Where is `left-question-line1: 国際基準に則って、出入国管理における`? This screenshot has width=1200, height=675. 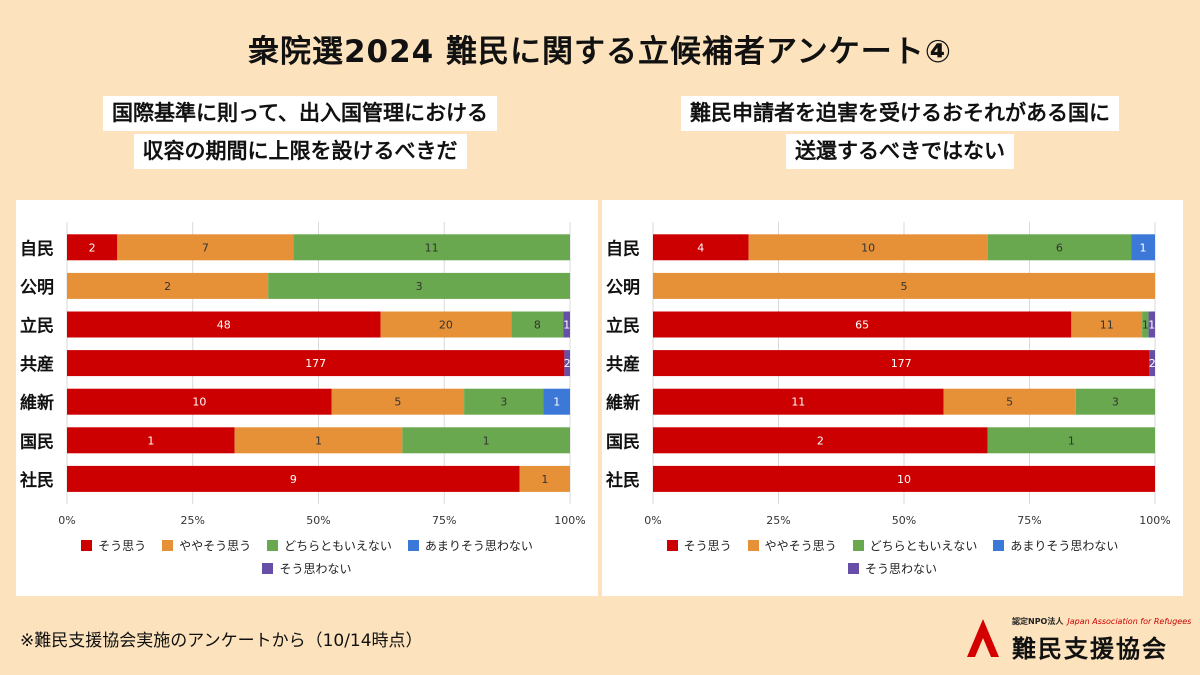 left-question-line1: 国際基準に則って、出入国管理における is located at coordinates (300, 113).